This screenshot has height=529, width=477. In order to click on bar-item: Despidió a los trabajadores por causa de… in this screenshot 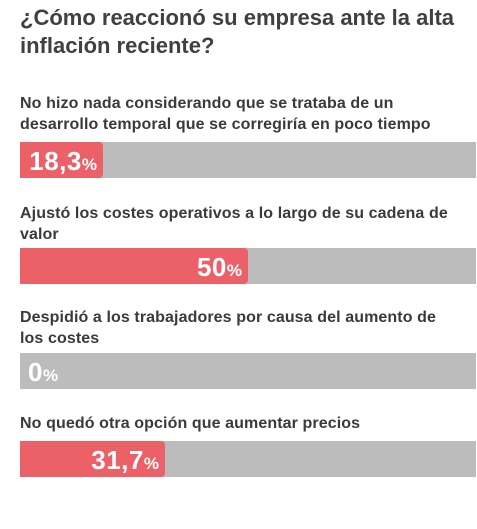, I will do `click(248, 348)`.